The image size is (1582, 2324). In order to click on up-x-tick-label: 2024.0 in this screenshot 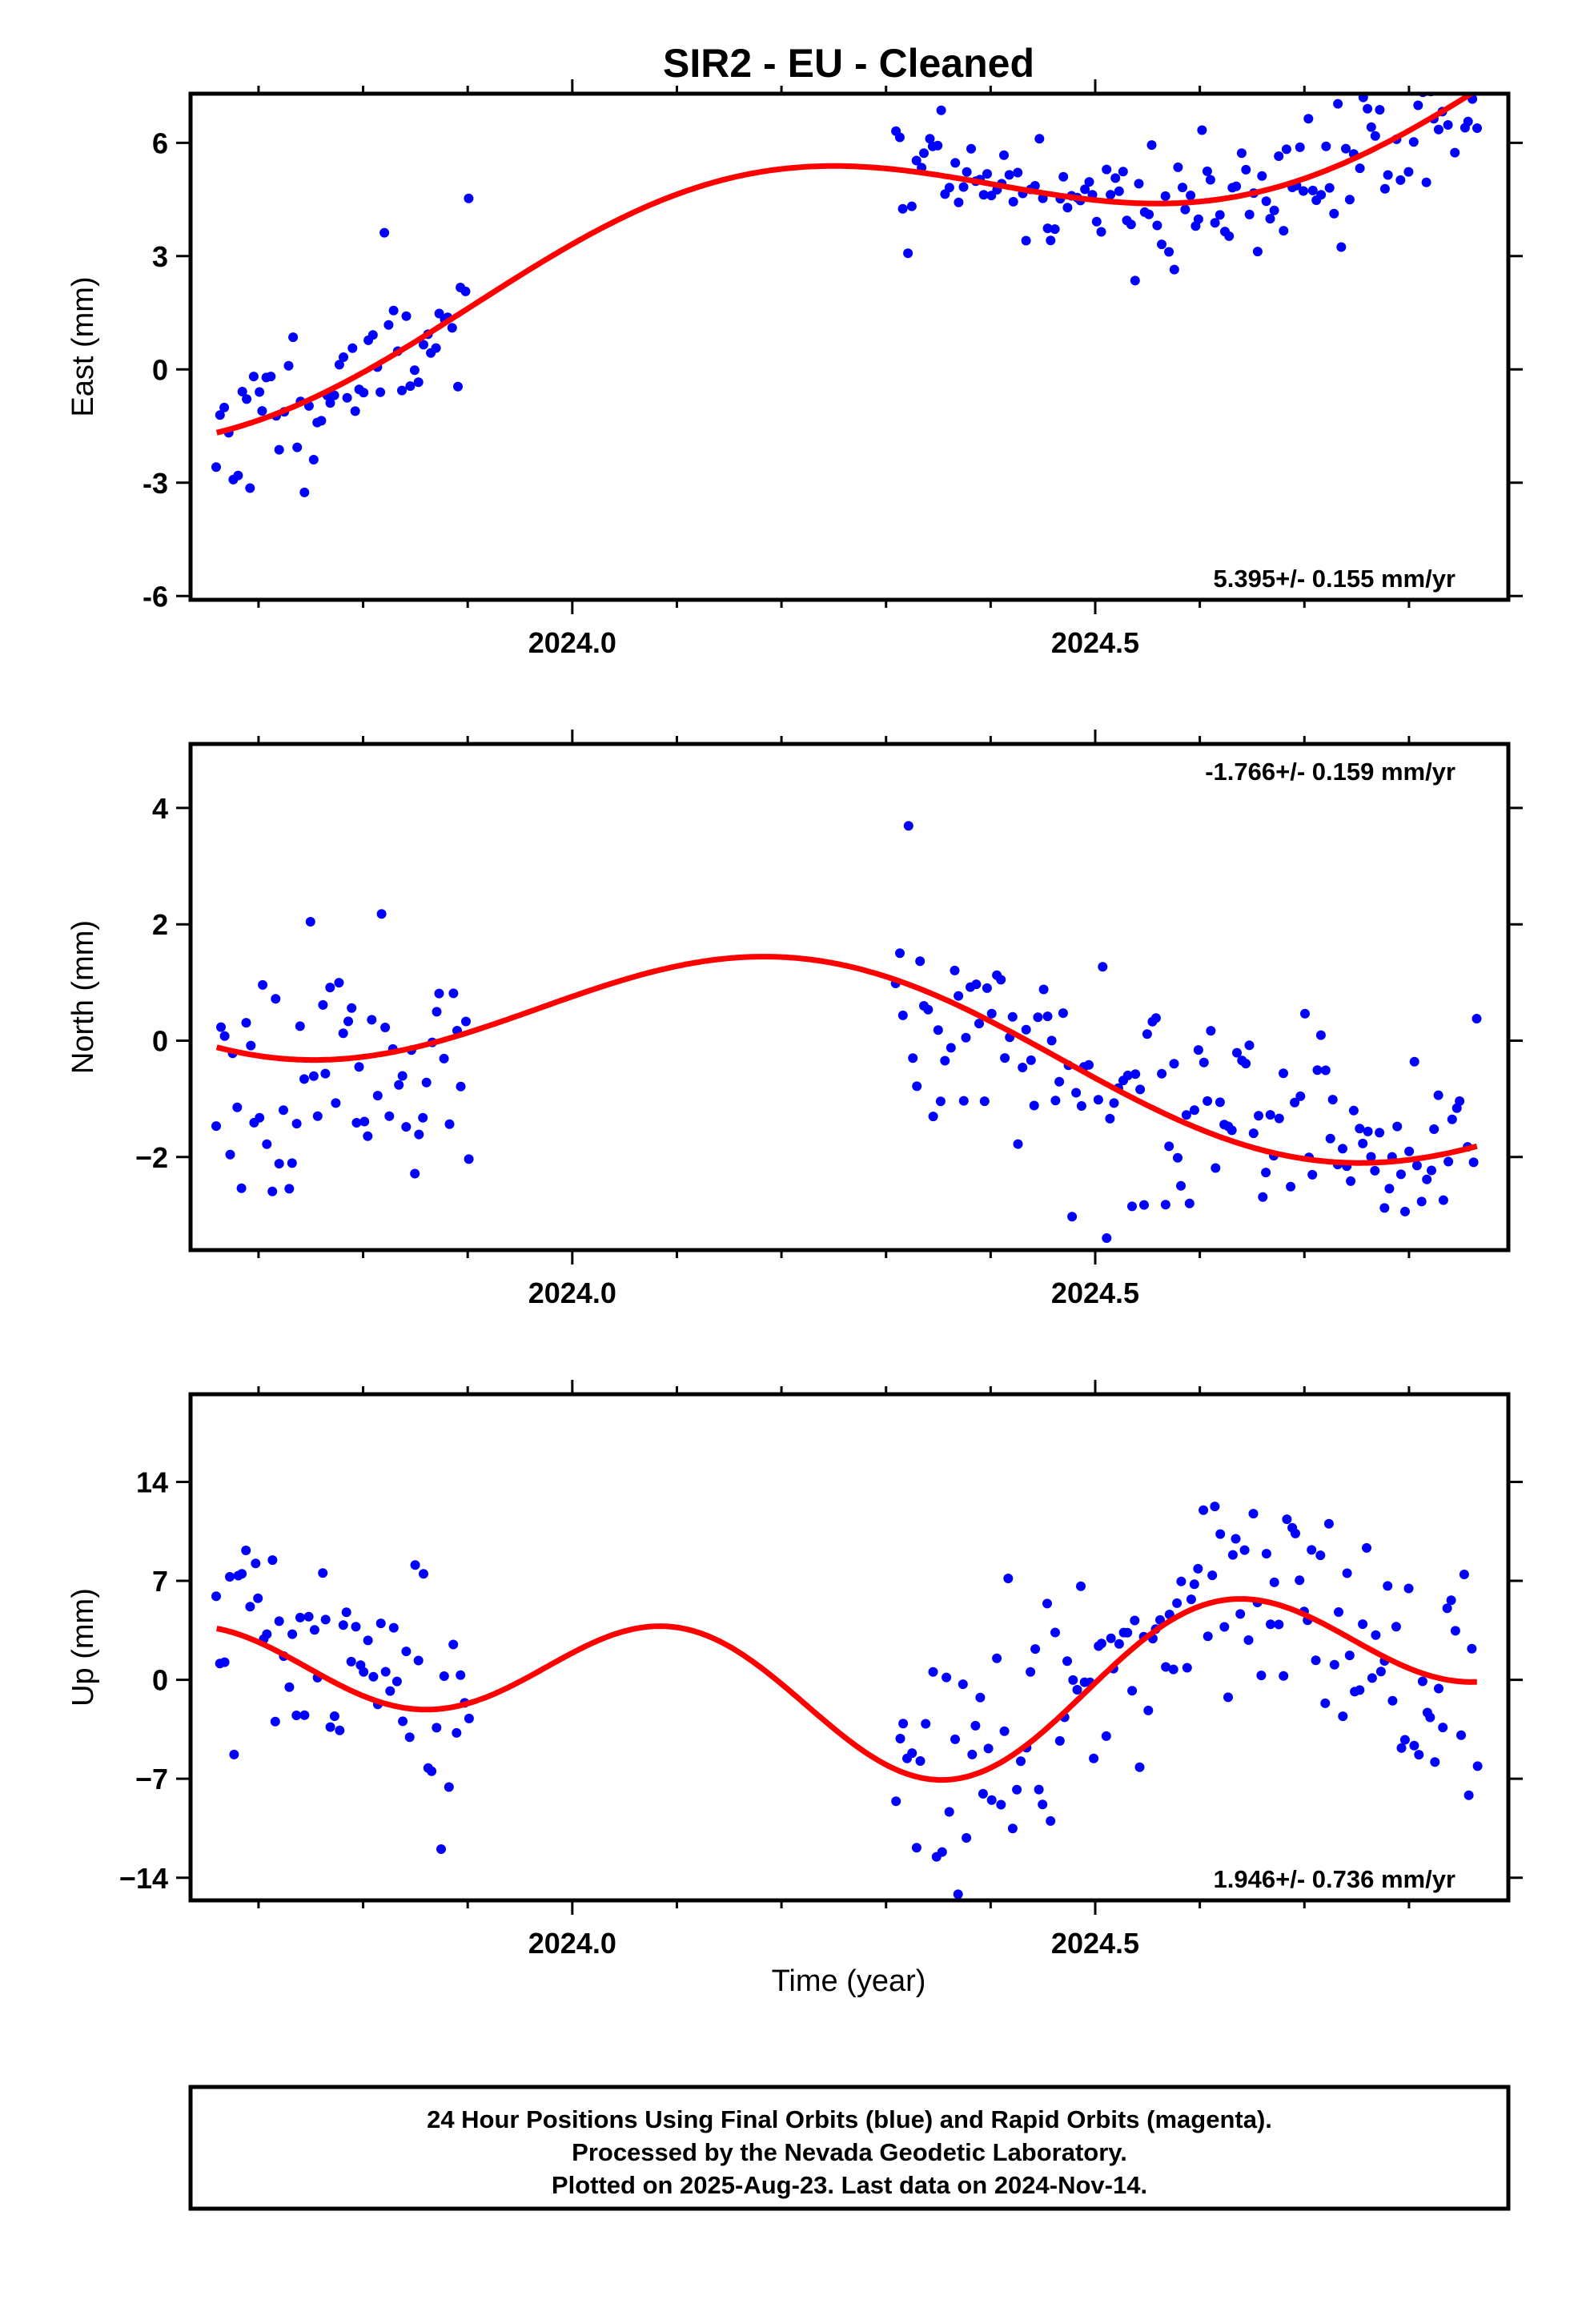, I will do `click(572, 1943)`.